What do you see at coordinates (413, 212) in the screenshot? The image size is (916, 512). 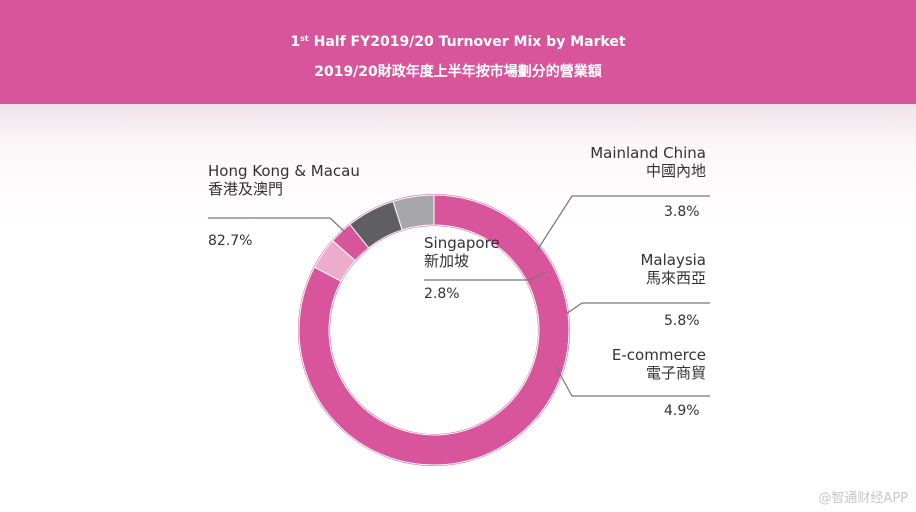 I see `slice-ecommerce` at bounding box center [413, 212].